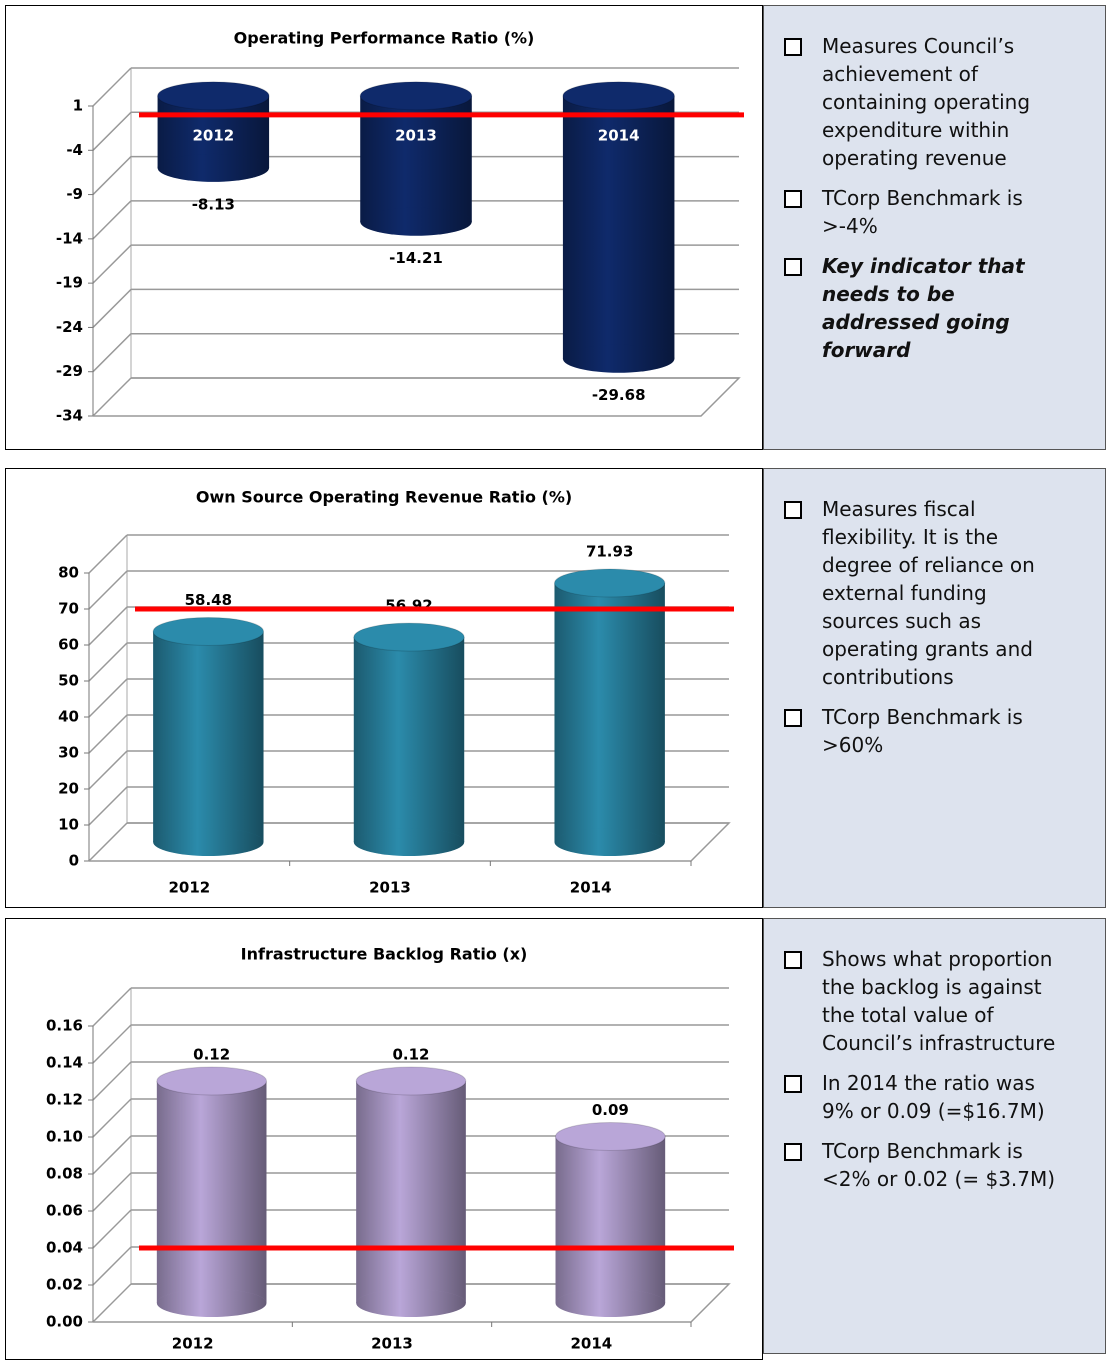 This screenshot has width=1108, height=1363. Describe the element at coordinates (610, 1110) in the screenshot. I see `data-label: 0.09` at that location.